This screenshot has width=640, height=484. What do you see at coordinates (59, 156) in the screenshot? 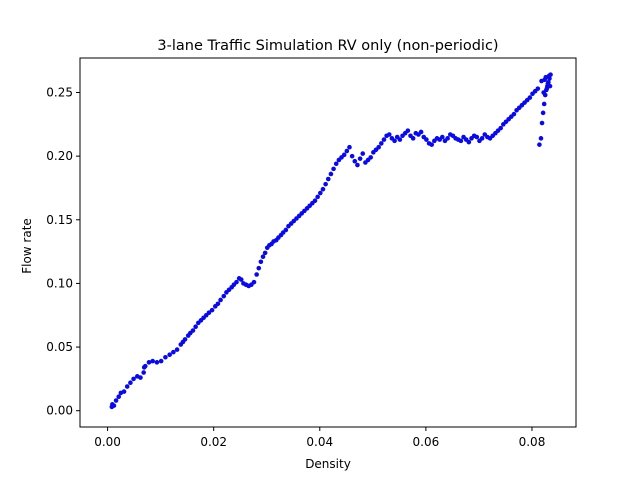
I see `y-tick-label: 0.20` at bounding box center [59, 156].